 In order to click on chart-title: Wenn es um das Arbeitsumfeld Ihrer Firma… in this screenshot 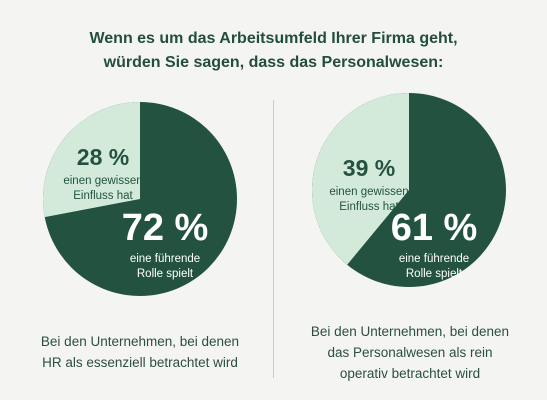, I will do `click(273, 51)`.